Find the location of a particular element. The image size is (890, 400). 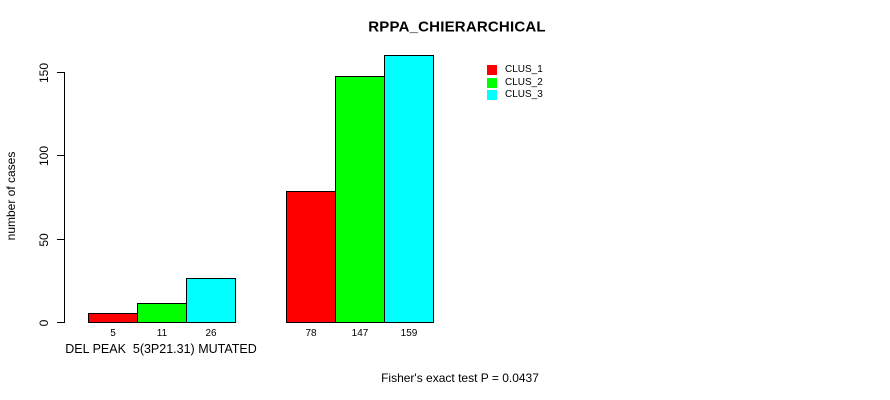

y-axis-line is located at coordinates (64, 197).